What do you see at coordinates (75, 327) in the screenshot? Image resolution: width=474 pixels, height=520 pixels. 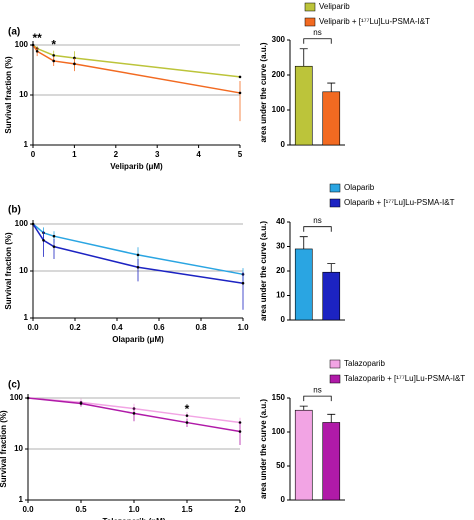 I see `x-tick-label: 0.2` at bounding box center [75, 327].